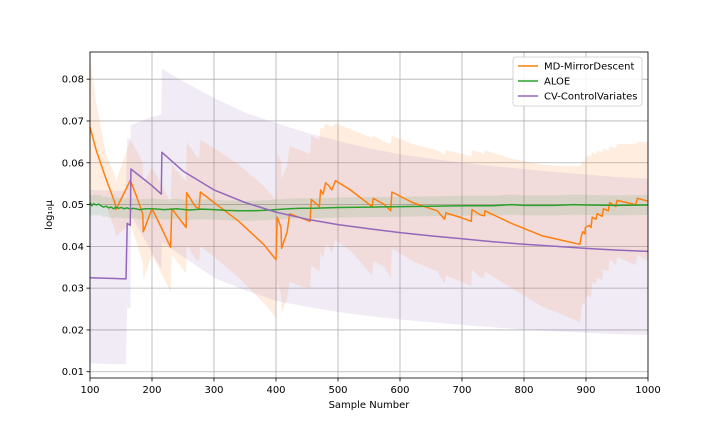 The width and height of the screenshot is (720, 432). I want to click on x-tick-label: 200, so click(151, 390).